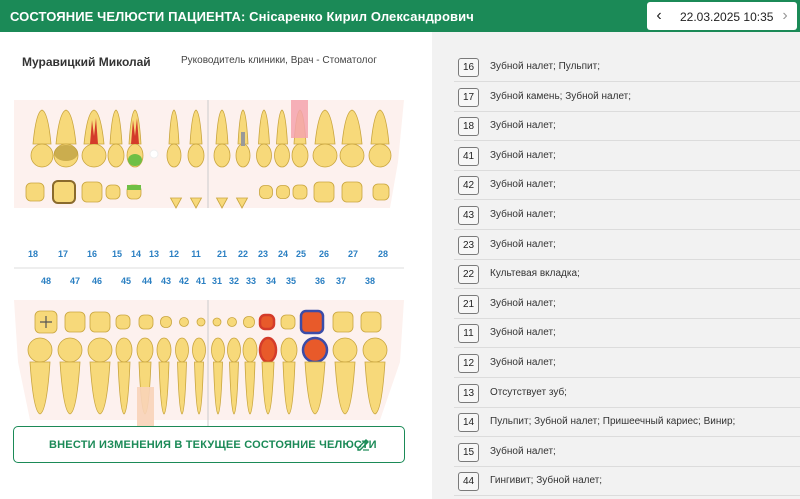  What do you see at coordinates (288, 322) in the screenshot?
I see `tooth-35-occlusal` at bounding box center [288, 322].